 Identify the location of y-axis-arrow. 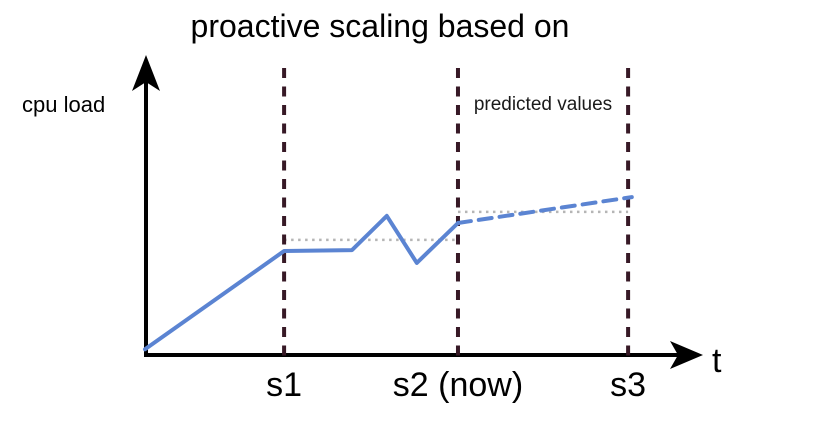
(146, 73).